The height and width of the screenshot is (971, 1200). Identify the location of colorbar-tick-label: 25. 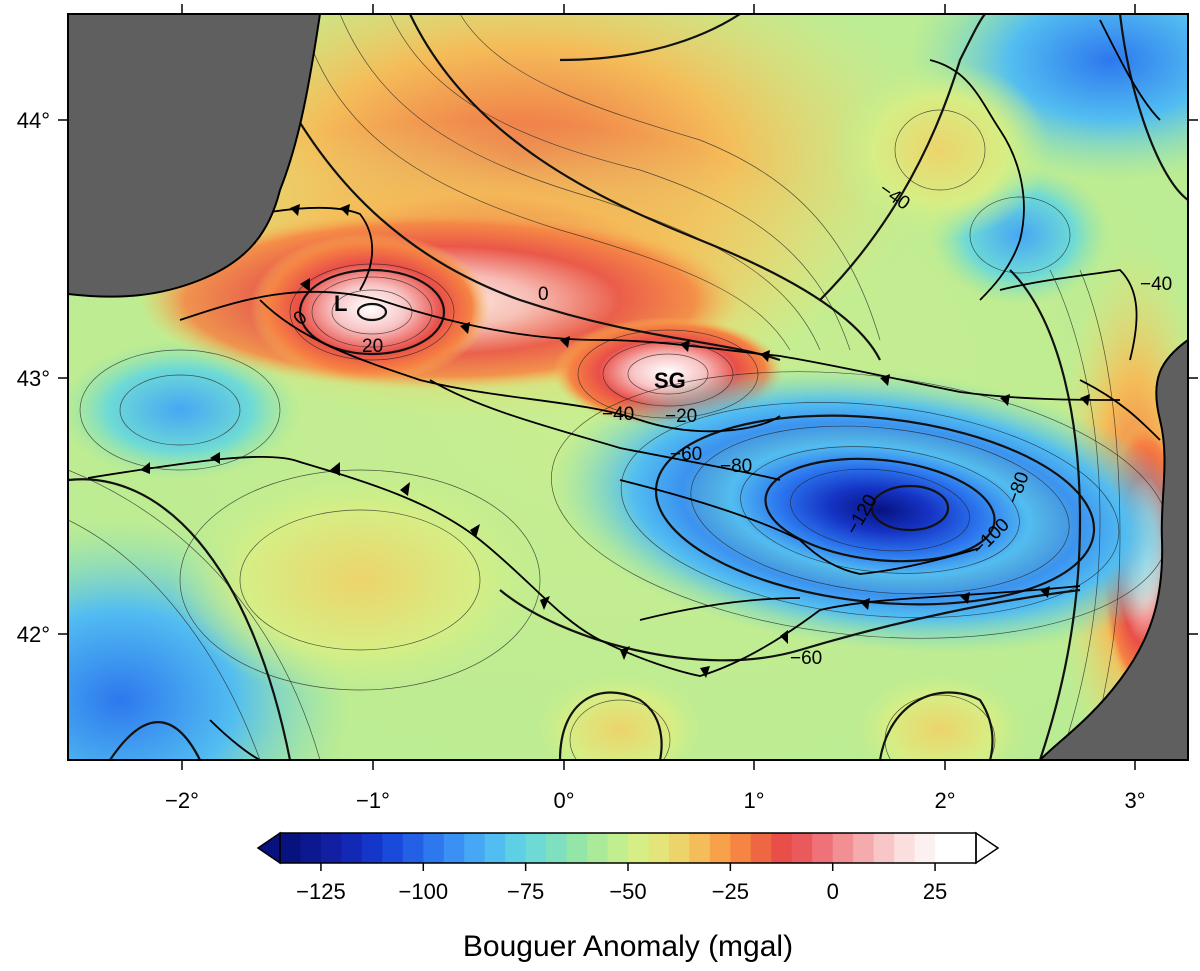
(935, 891).